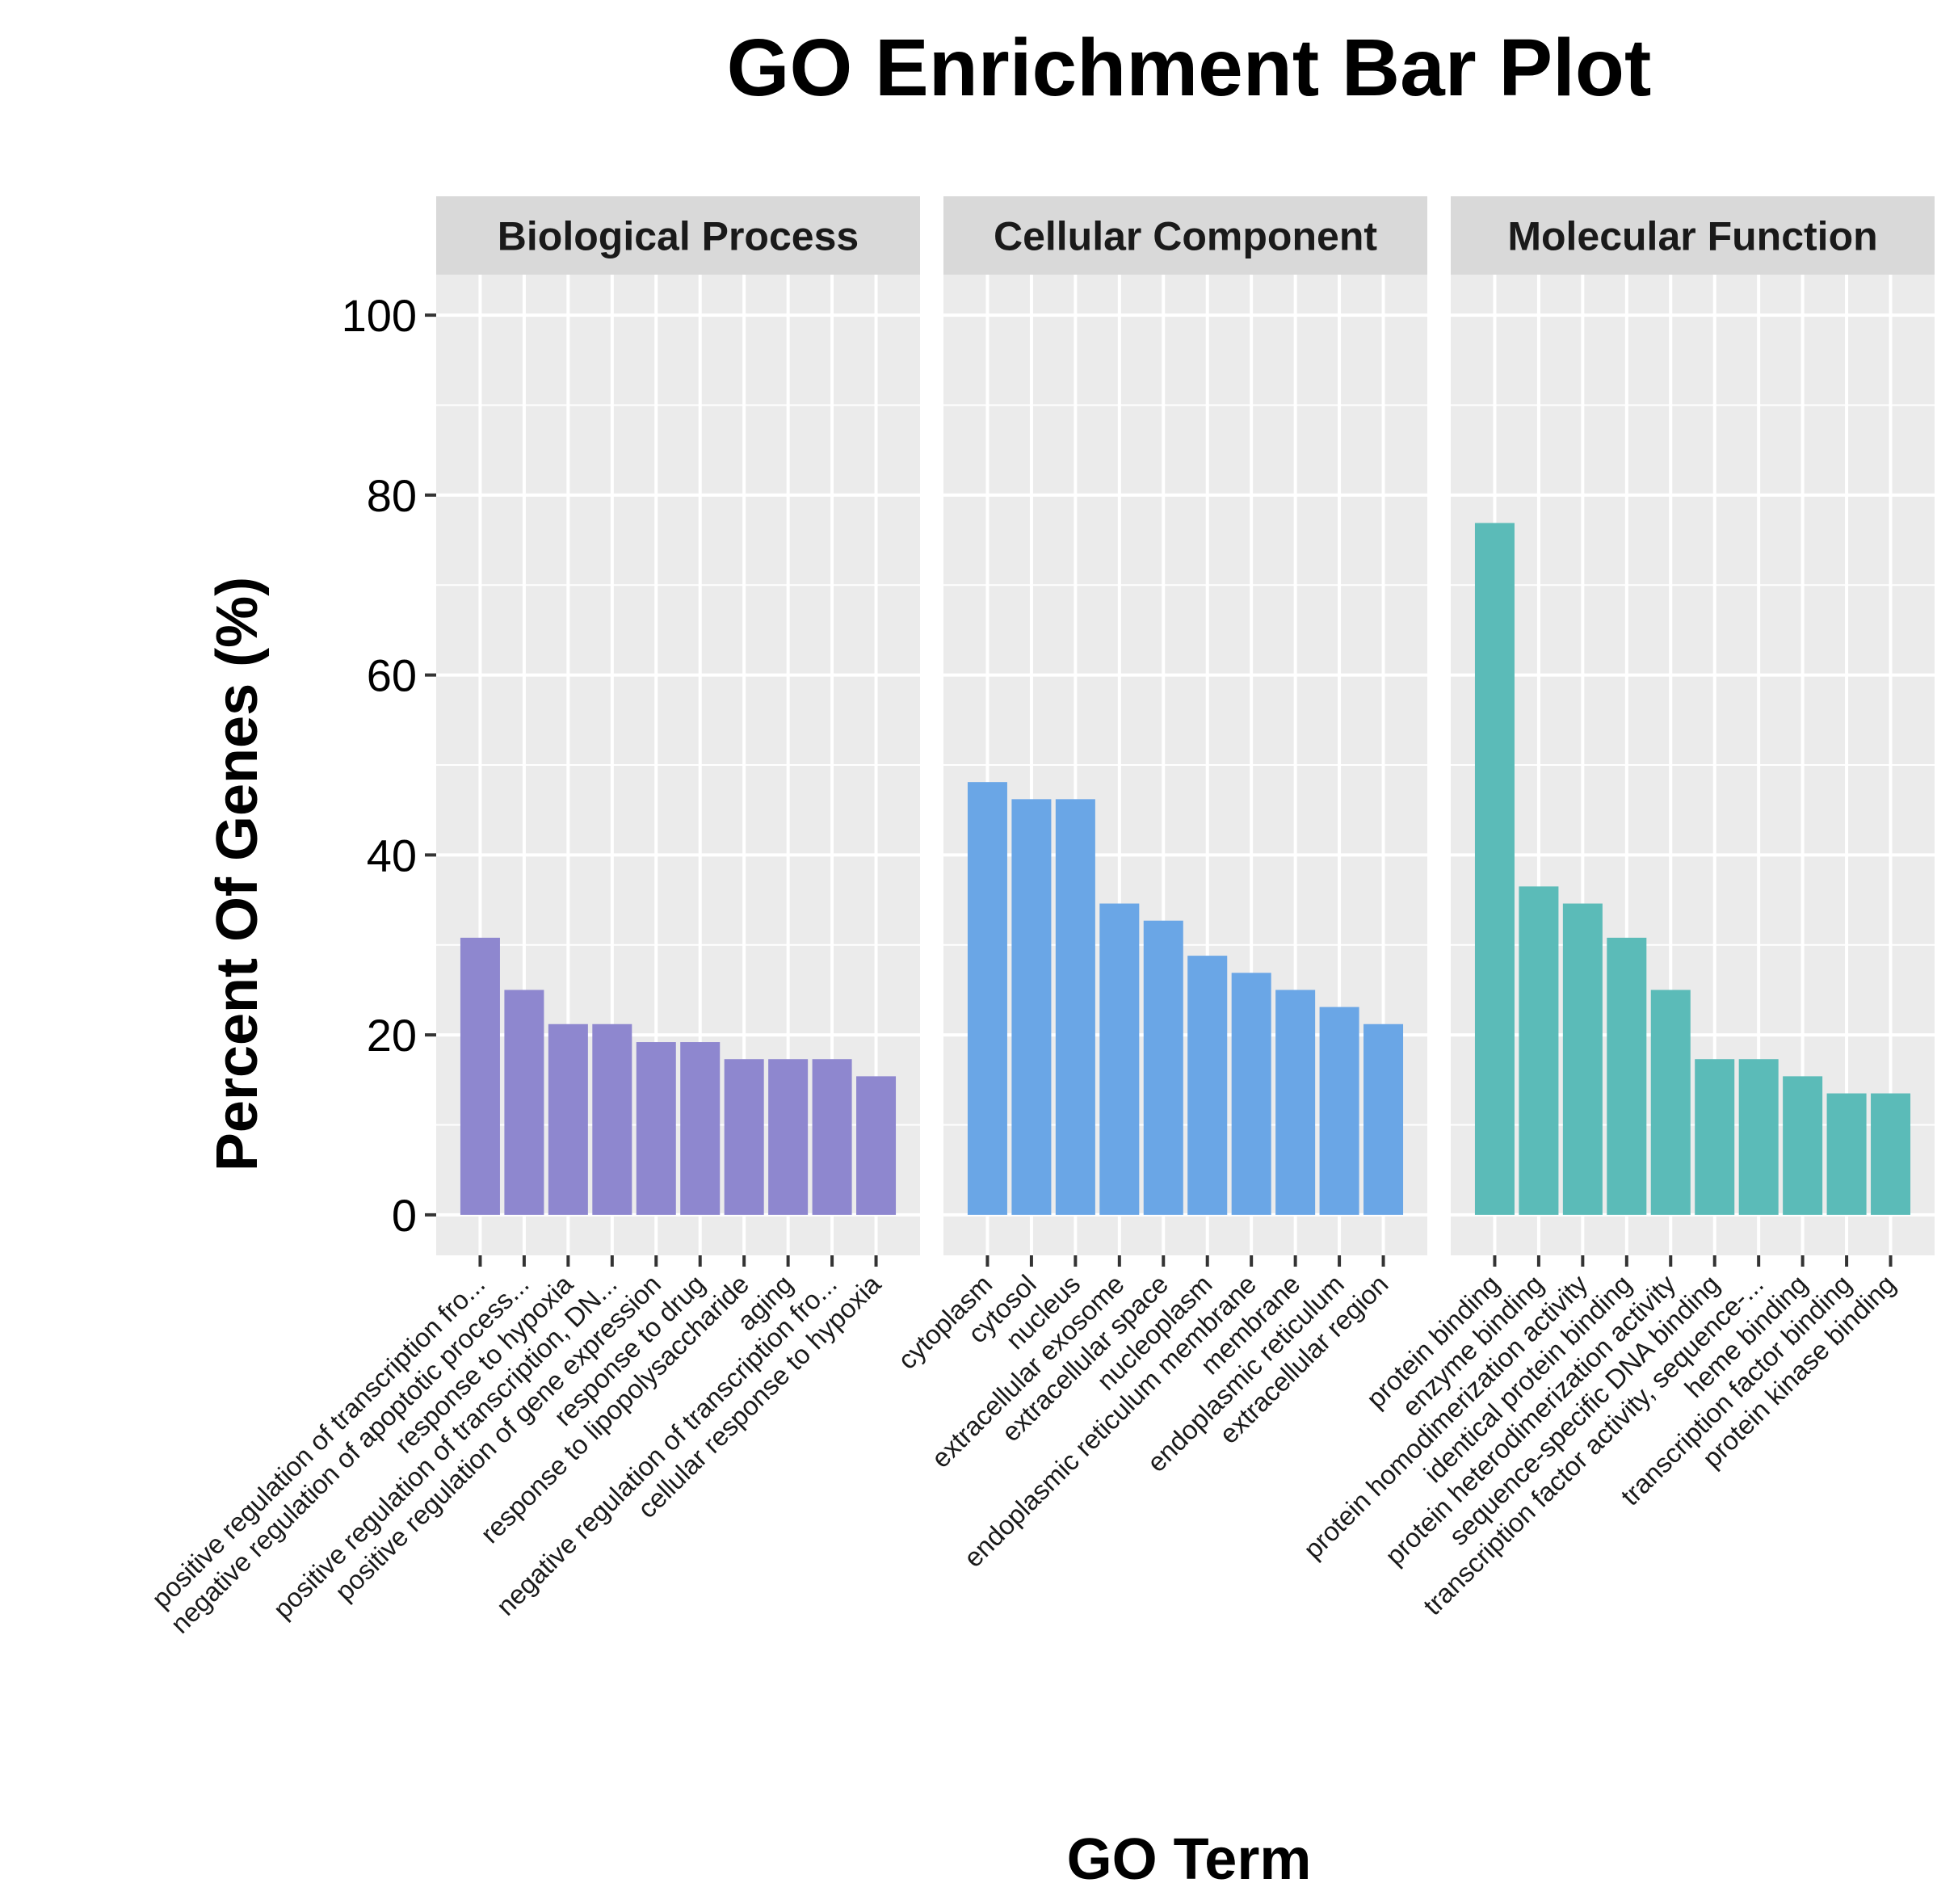 This screenshot has width=1958, height=1904. Describe the element at coordinates (392, 495) in the screenshot. I see `y-tick-label: 80` at that location.